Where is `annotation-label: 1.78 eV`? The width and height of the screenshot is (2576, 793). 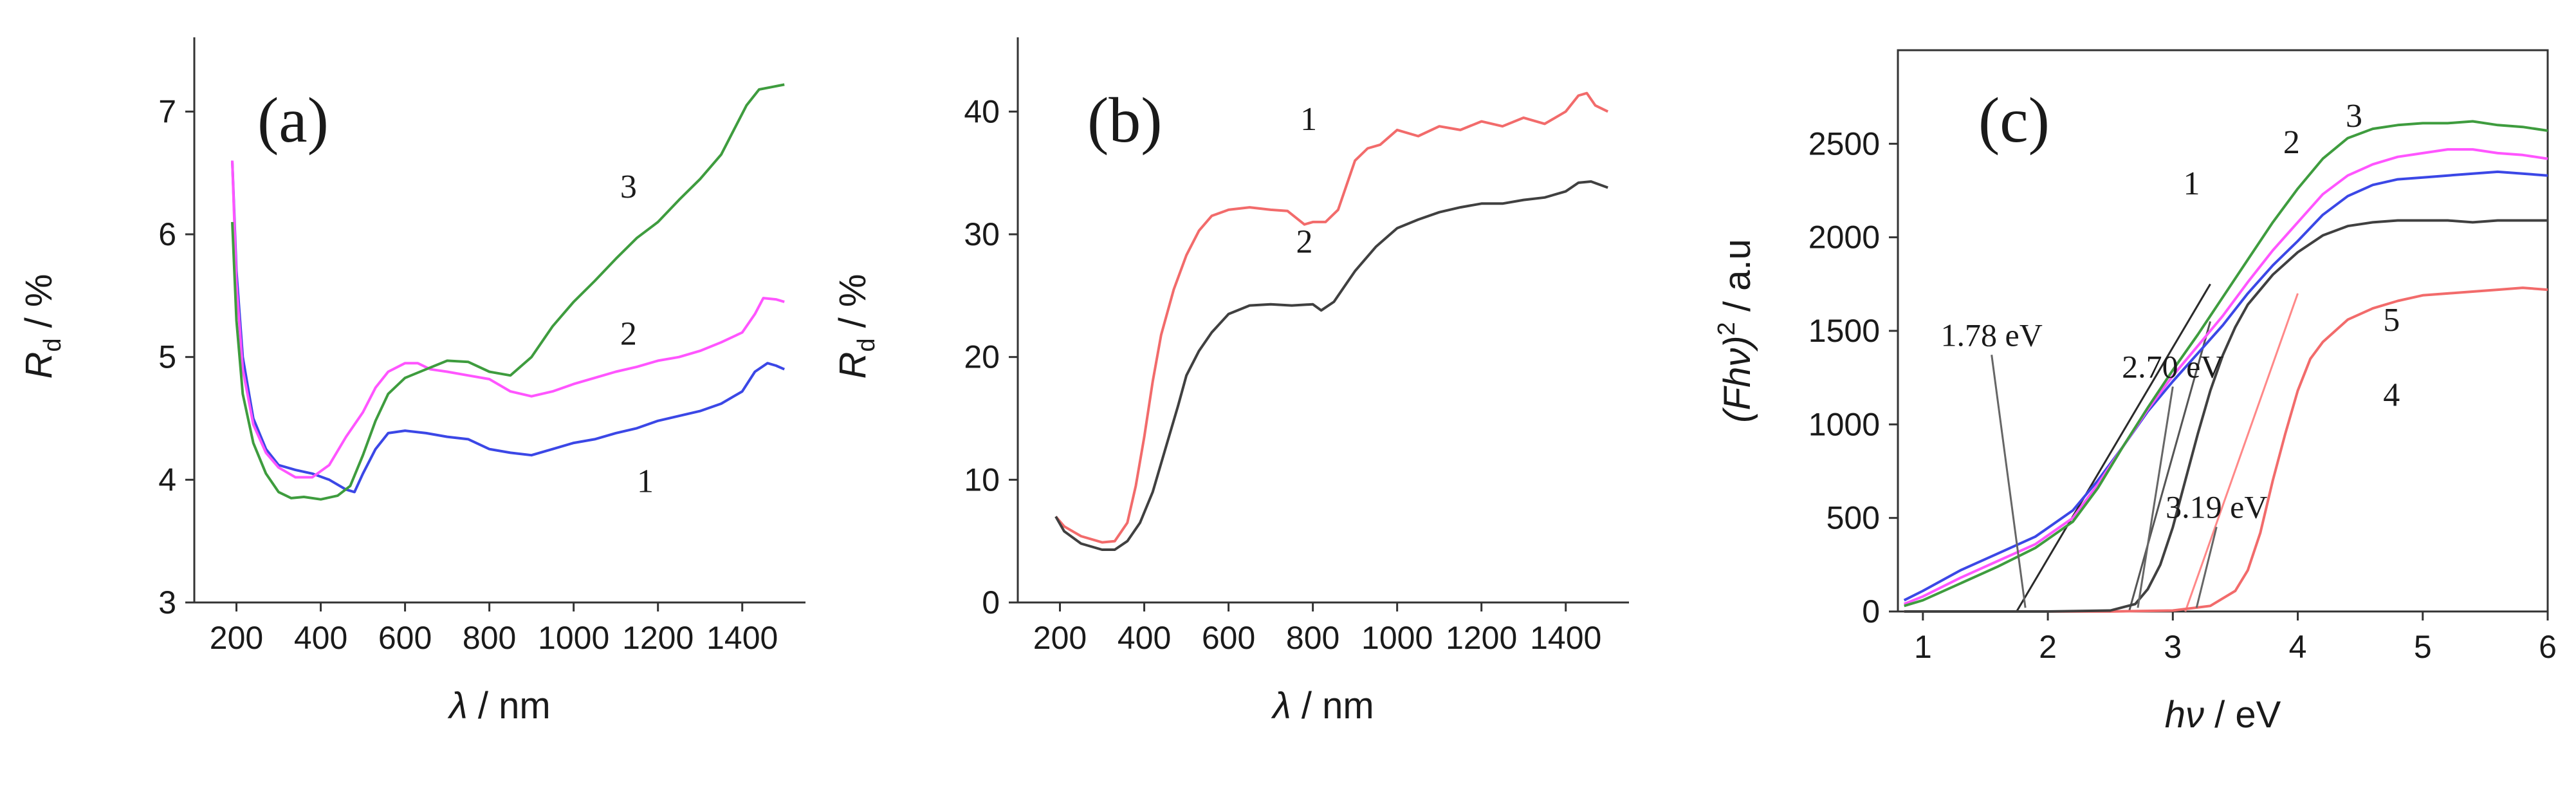
annotation-label: 1.78 eV is located at coordinates (1992, 335).